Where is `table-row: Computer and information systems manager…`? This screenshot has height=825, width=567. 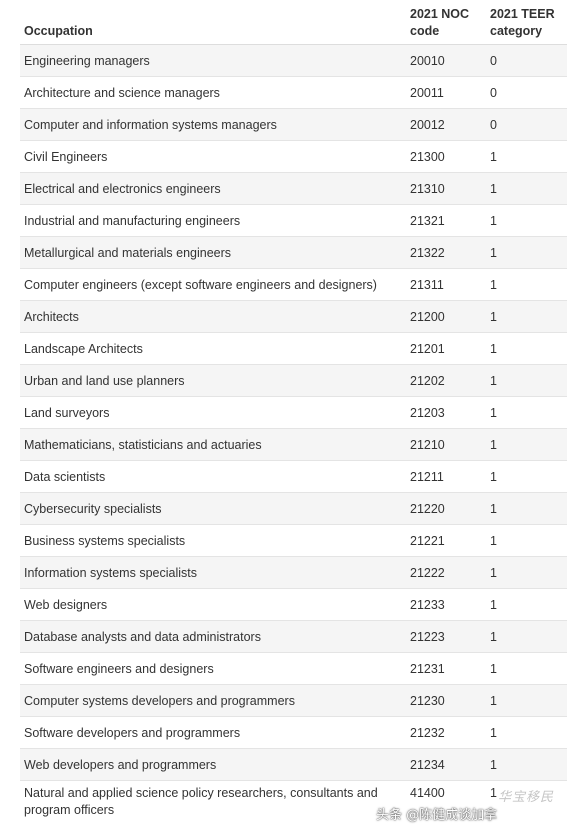 table-row: Computer and information systems manager… is located at coordinates (293, 125).